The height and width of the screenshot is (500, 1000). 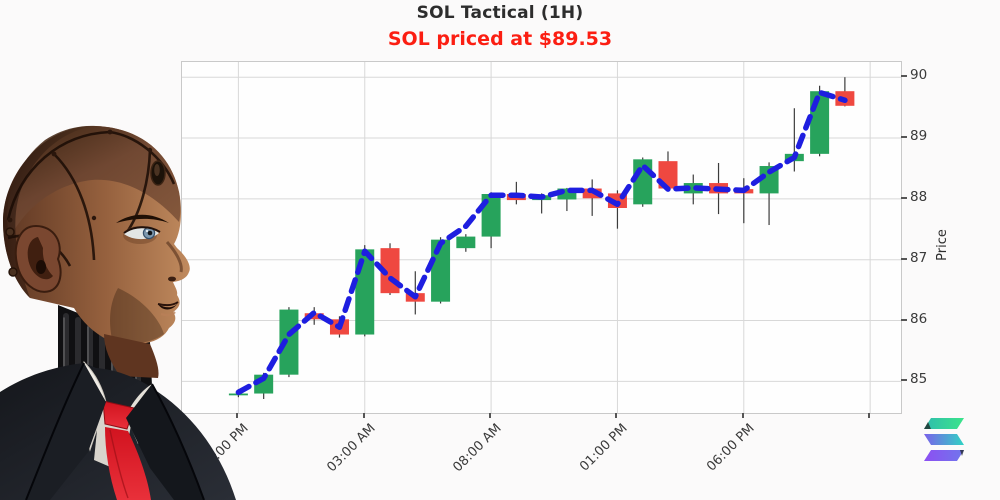 What do you see at coordinates (172, 279) in the screenshot?
I see `nostril` at bounding box center [172, 279].